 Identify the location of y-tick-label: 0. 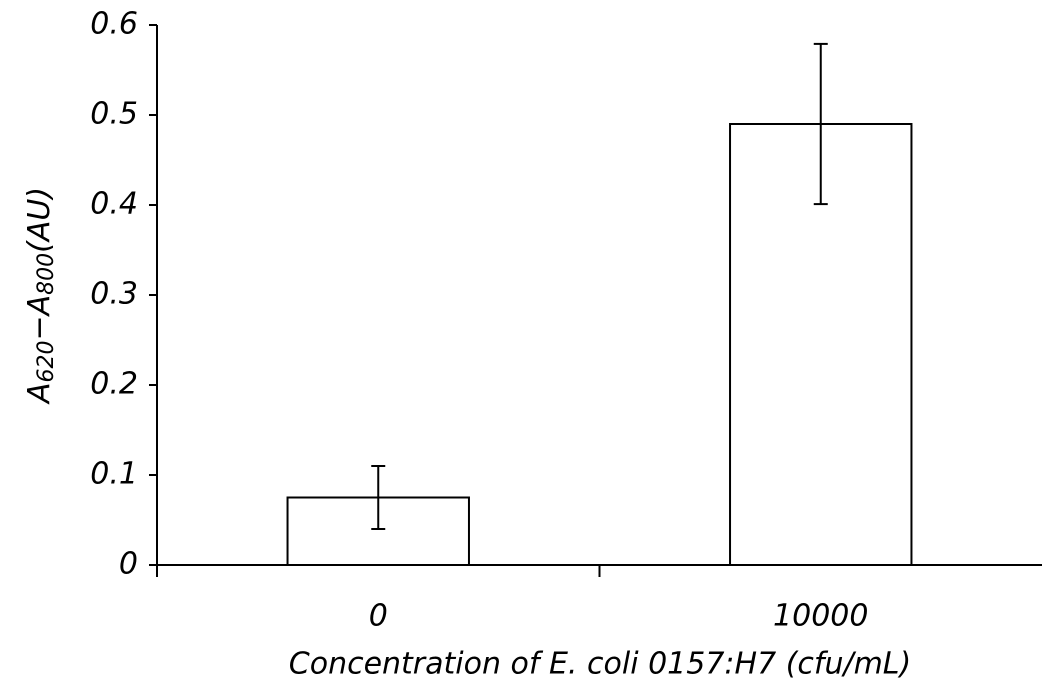
(128, 564).